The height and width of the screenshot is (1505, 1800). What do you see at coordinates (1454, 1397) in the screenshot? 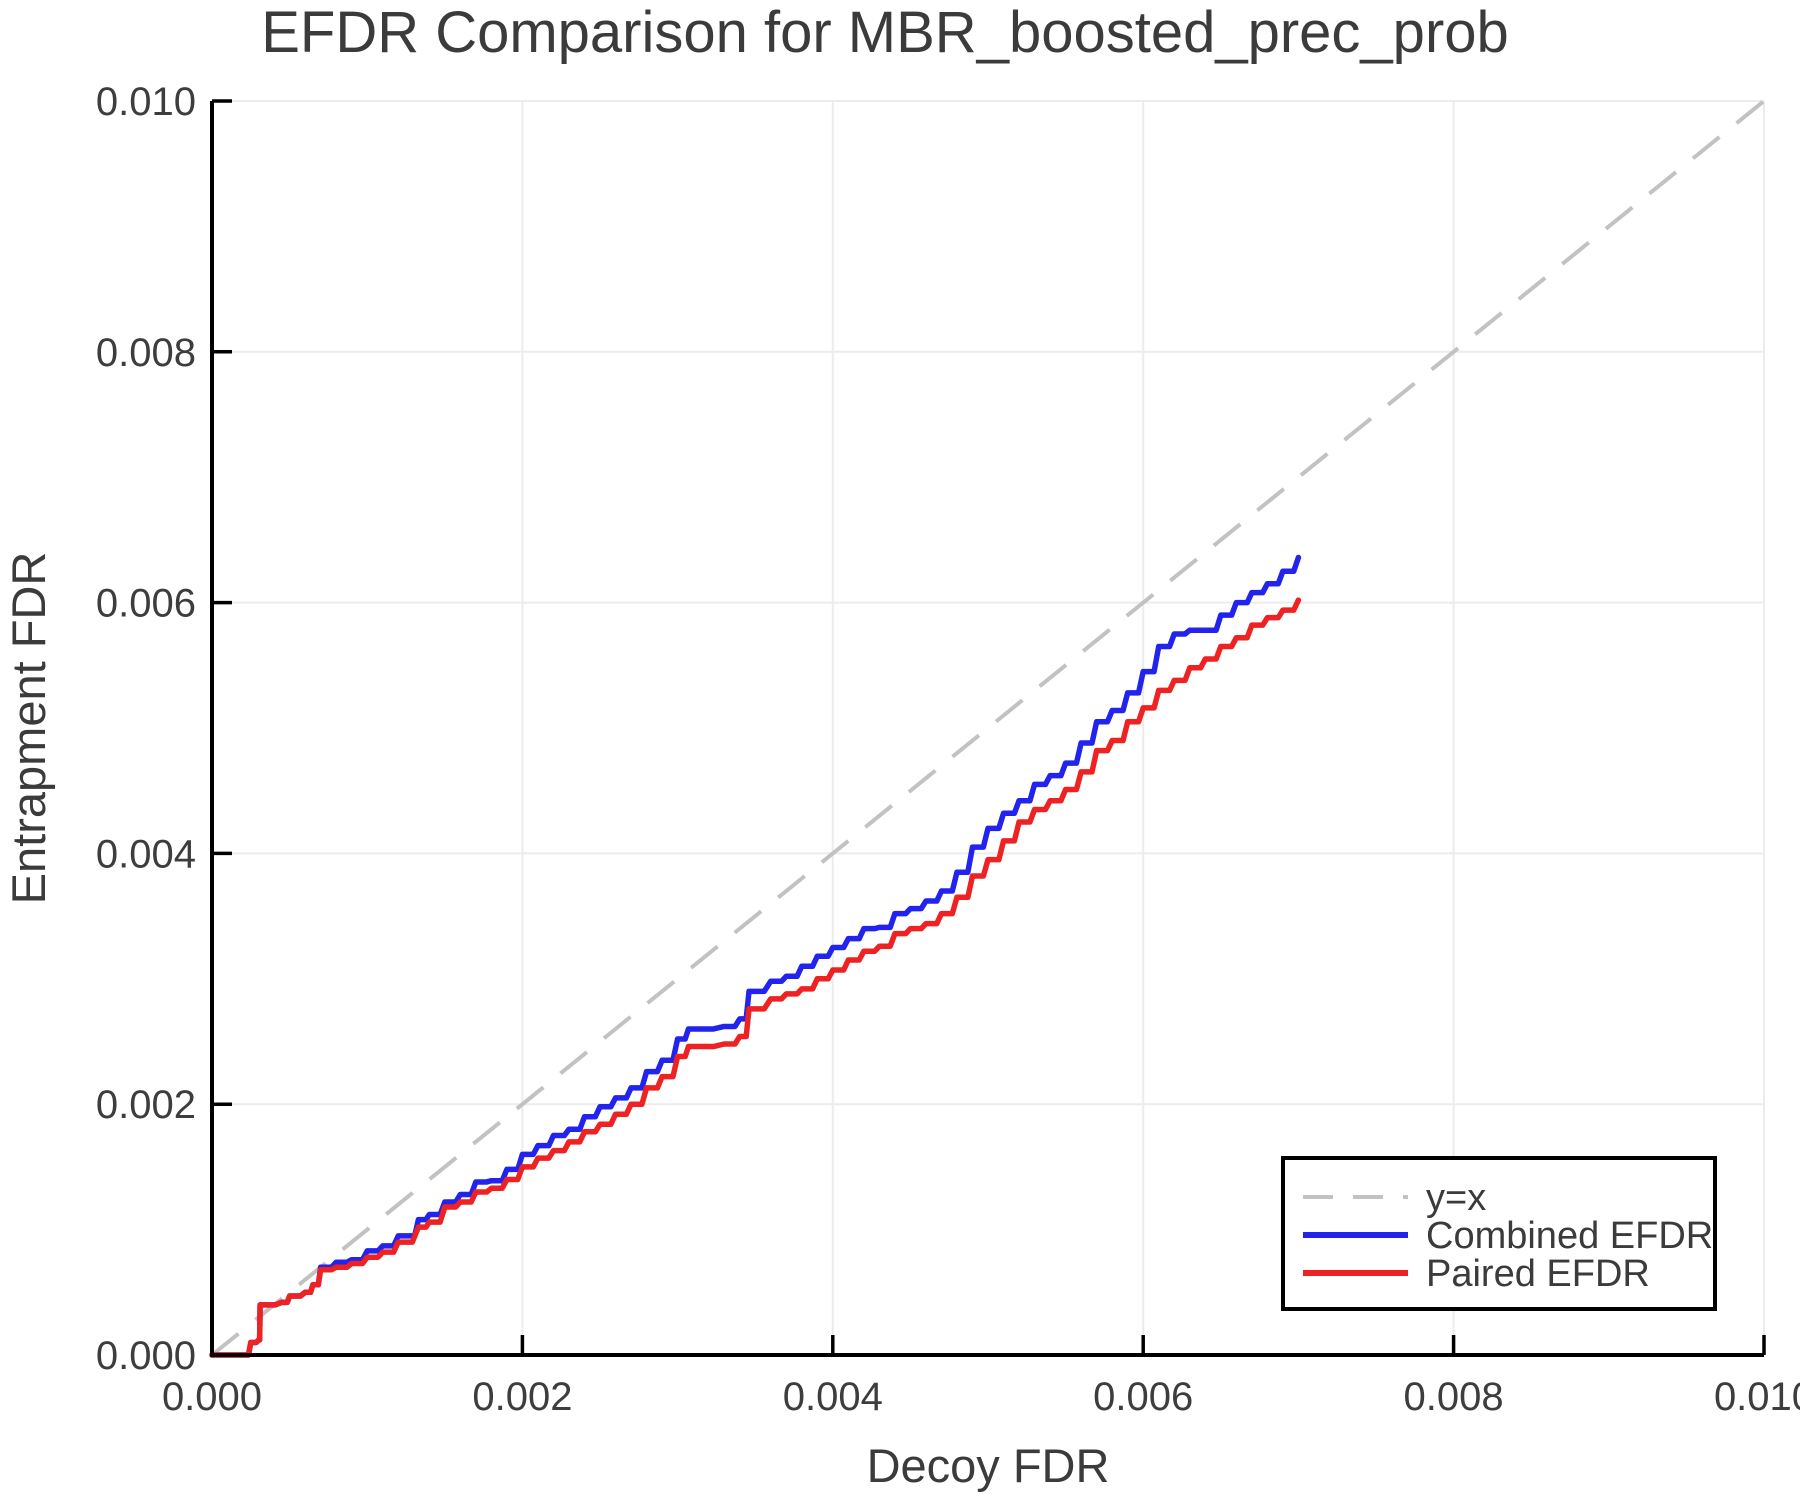
I see `x-tick-label: 0.008` at bounding box center [1454, 1397].